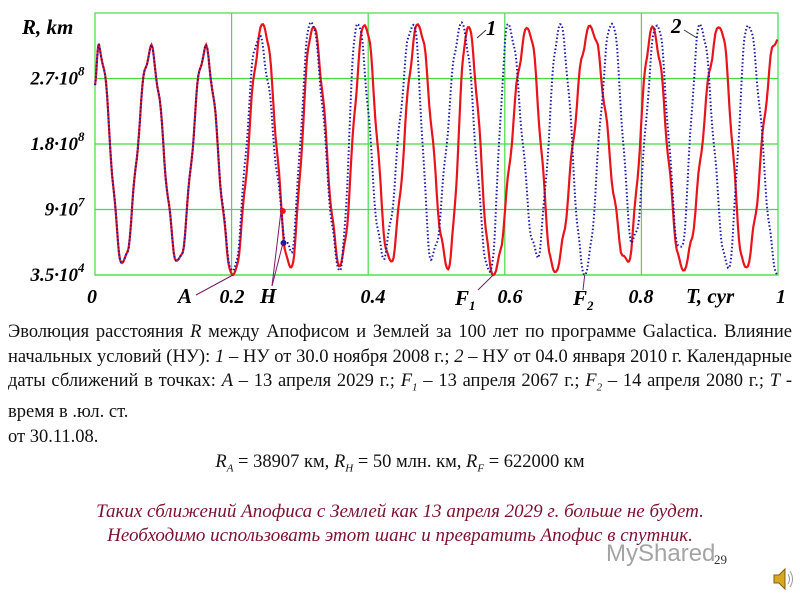 The image size is (800, 600). What do you see at coordinates (661, 553) in the screenshot?
I see `watermark-logo: MyShared` at bounding box center [661, 553].